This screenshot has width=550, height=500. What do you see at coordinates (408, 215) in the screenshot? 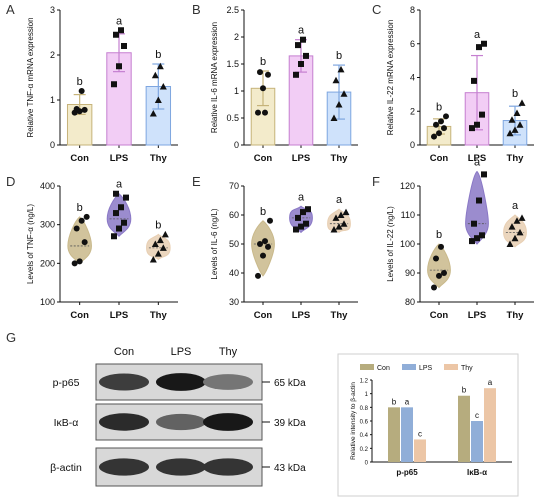
I see `panel-f-ytick-label: 110` at bounding box center [408, 215].